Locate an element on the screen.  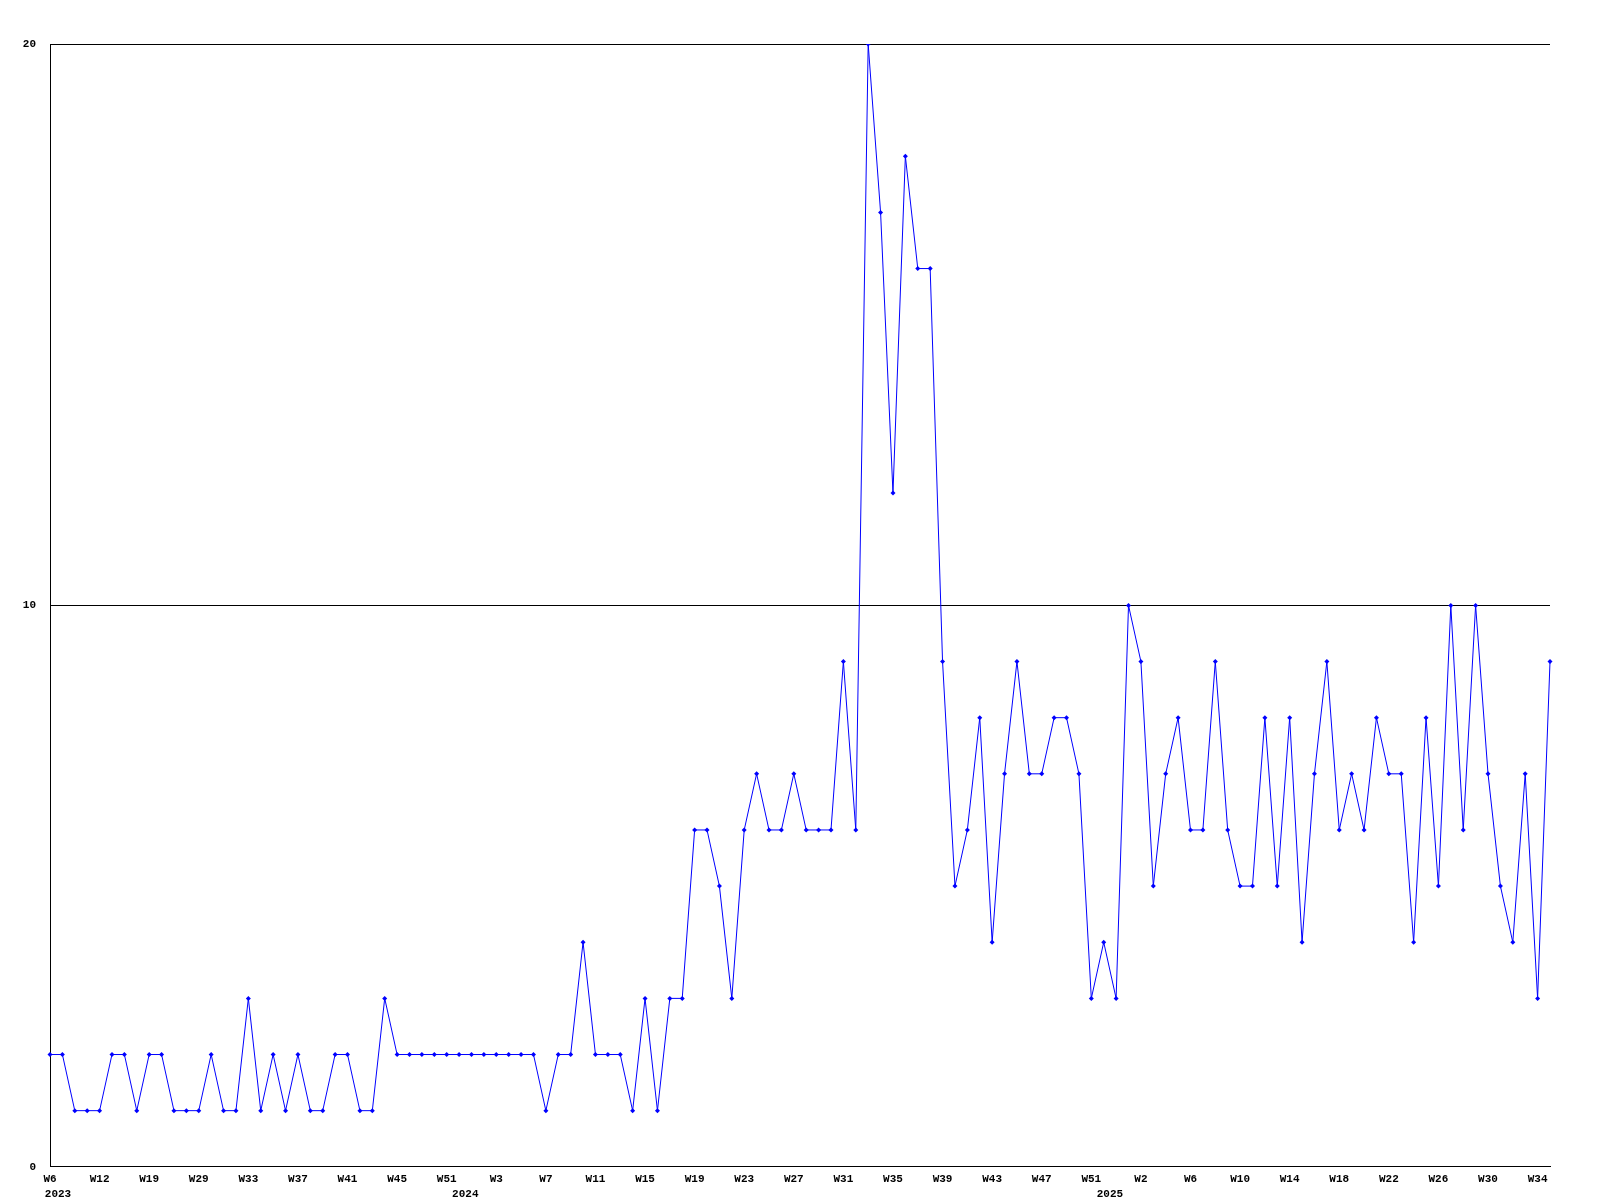
x-tick-label: W12 is located at coordinates (99, 1179).